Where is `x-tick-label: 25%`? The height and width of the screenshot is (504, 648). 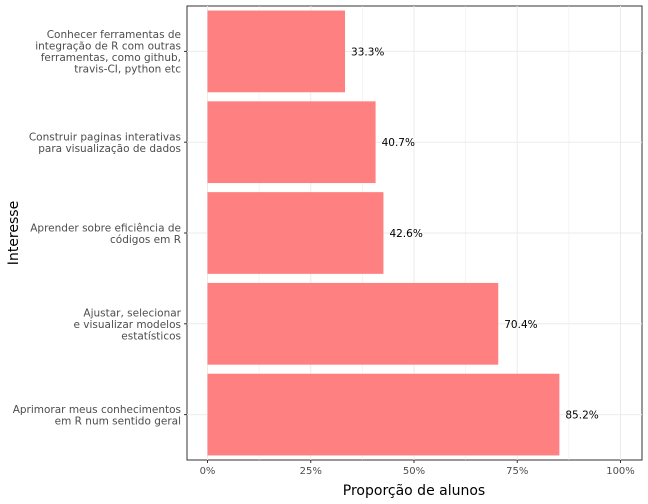
x-tick-label: 25% is located at coordinates (311, 471).